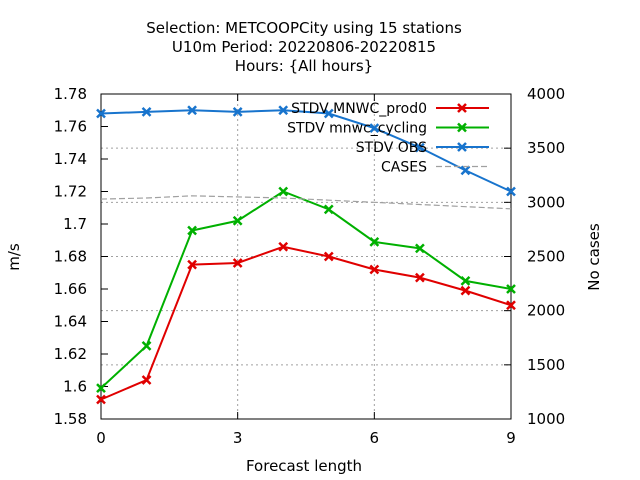 This screenshot has height=480, width=640. Describe the element at coordinates (101, 438) in the screenshot. I see `x-tick-label: 0` at that location.